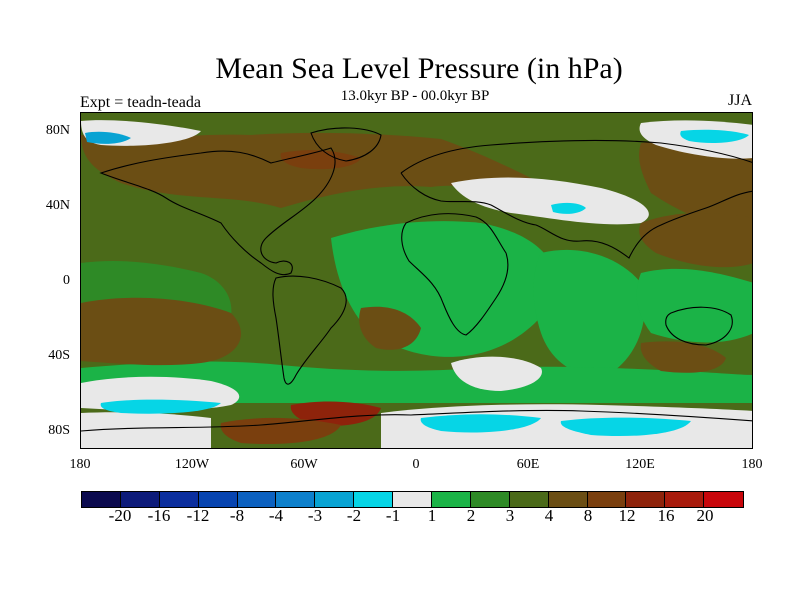  Describe the element at coordinates (510, 515) in the screenshot. I see `colorbar-label: 3` at that location.